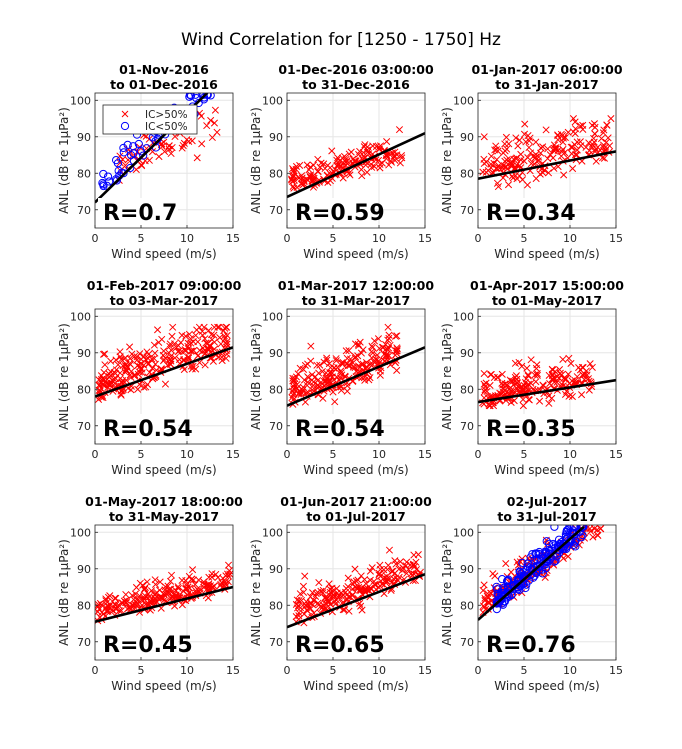 This screenshot has height=749, width=682. What do you see at coordinates (547, 300) in the screenshot?
I see `panel-title-line2: to 01-May-2017` at bounding box center [547, 300].